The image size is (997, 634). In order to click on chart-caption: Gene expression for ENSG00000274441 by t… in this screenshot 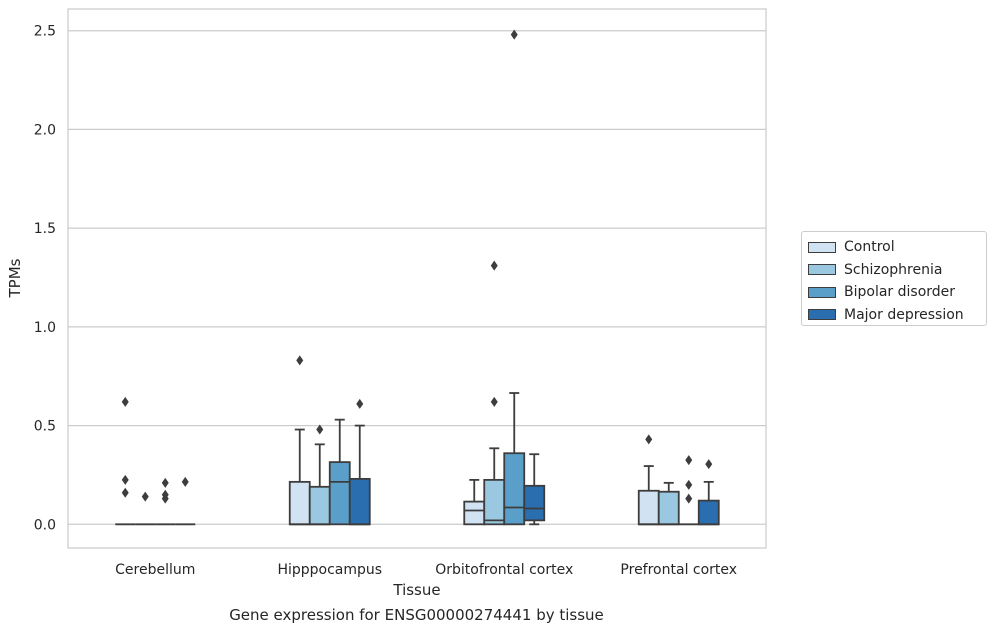, I will do `click(416, 615)`.